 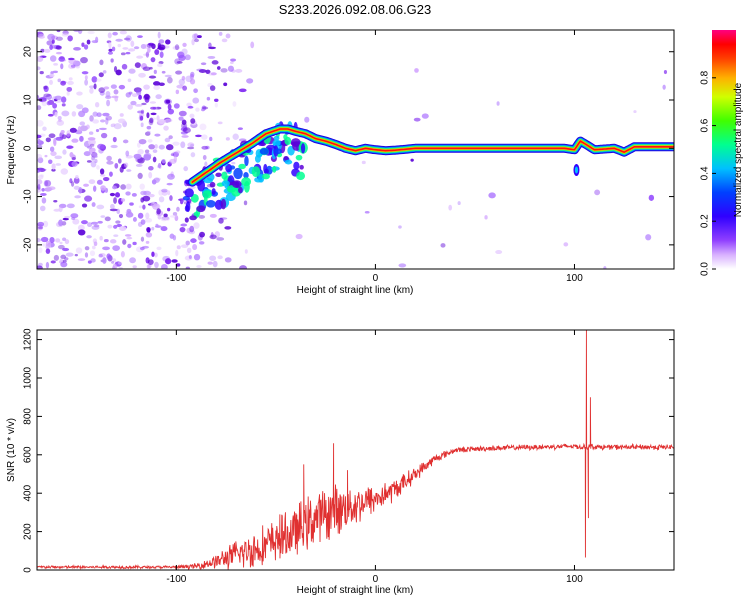 I want to click on spectral-artifact, so click(x=576, y=170).